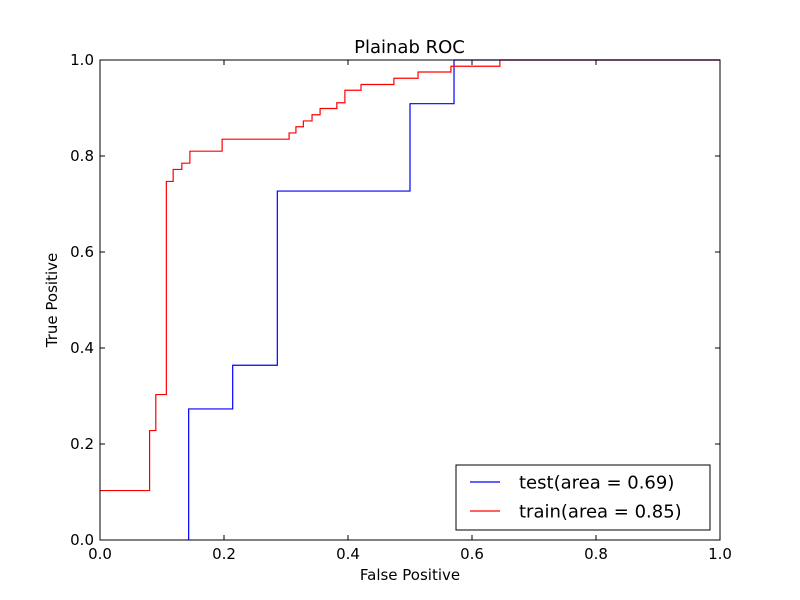 This screenshot has height=600, width=800. What do you see at coordinates (82, 540) in the screenshot?
I see `y-tick-label: 0.0` at bounding box center [82, 540].